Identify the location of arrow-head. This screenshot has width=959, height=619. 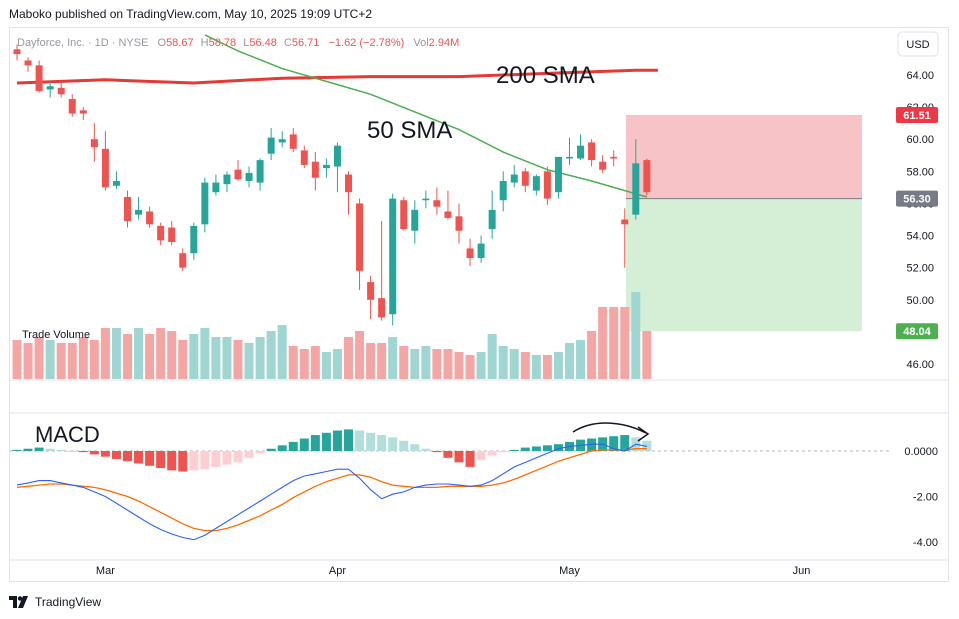
(643, 434).